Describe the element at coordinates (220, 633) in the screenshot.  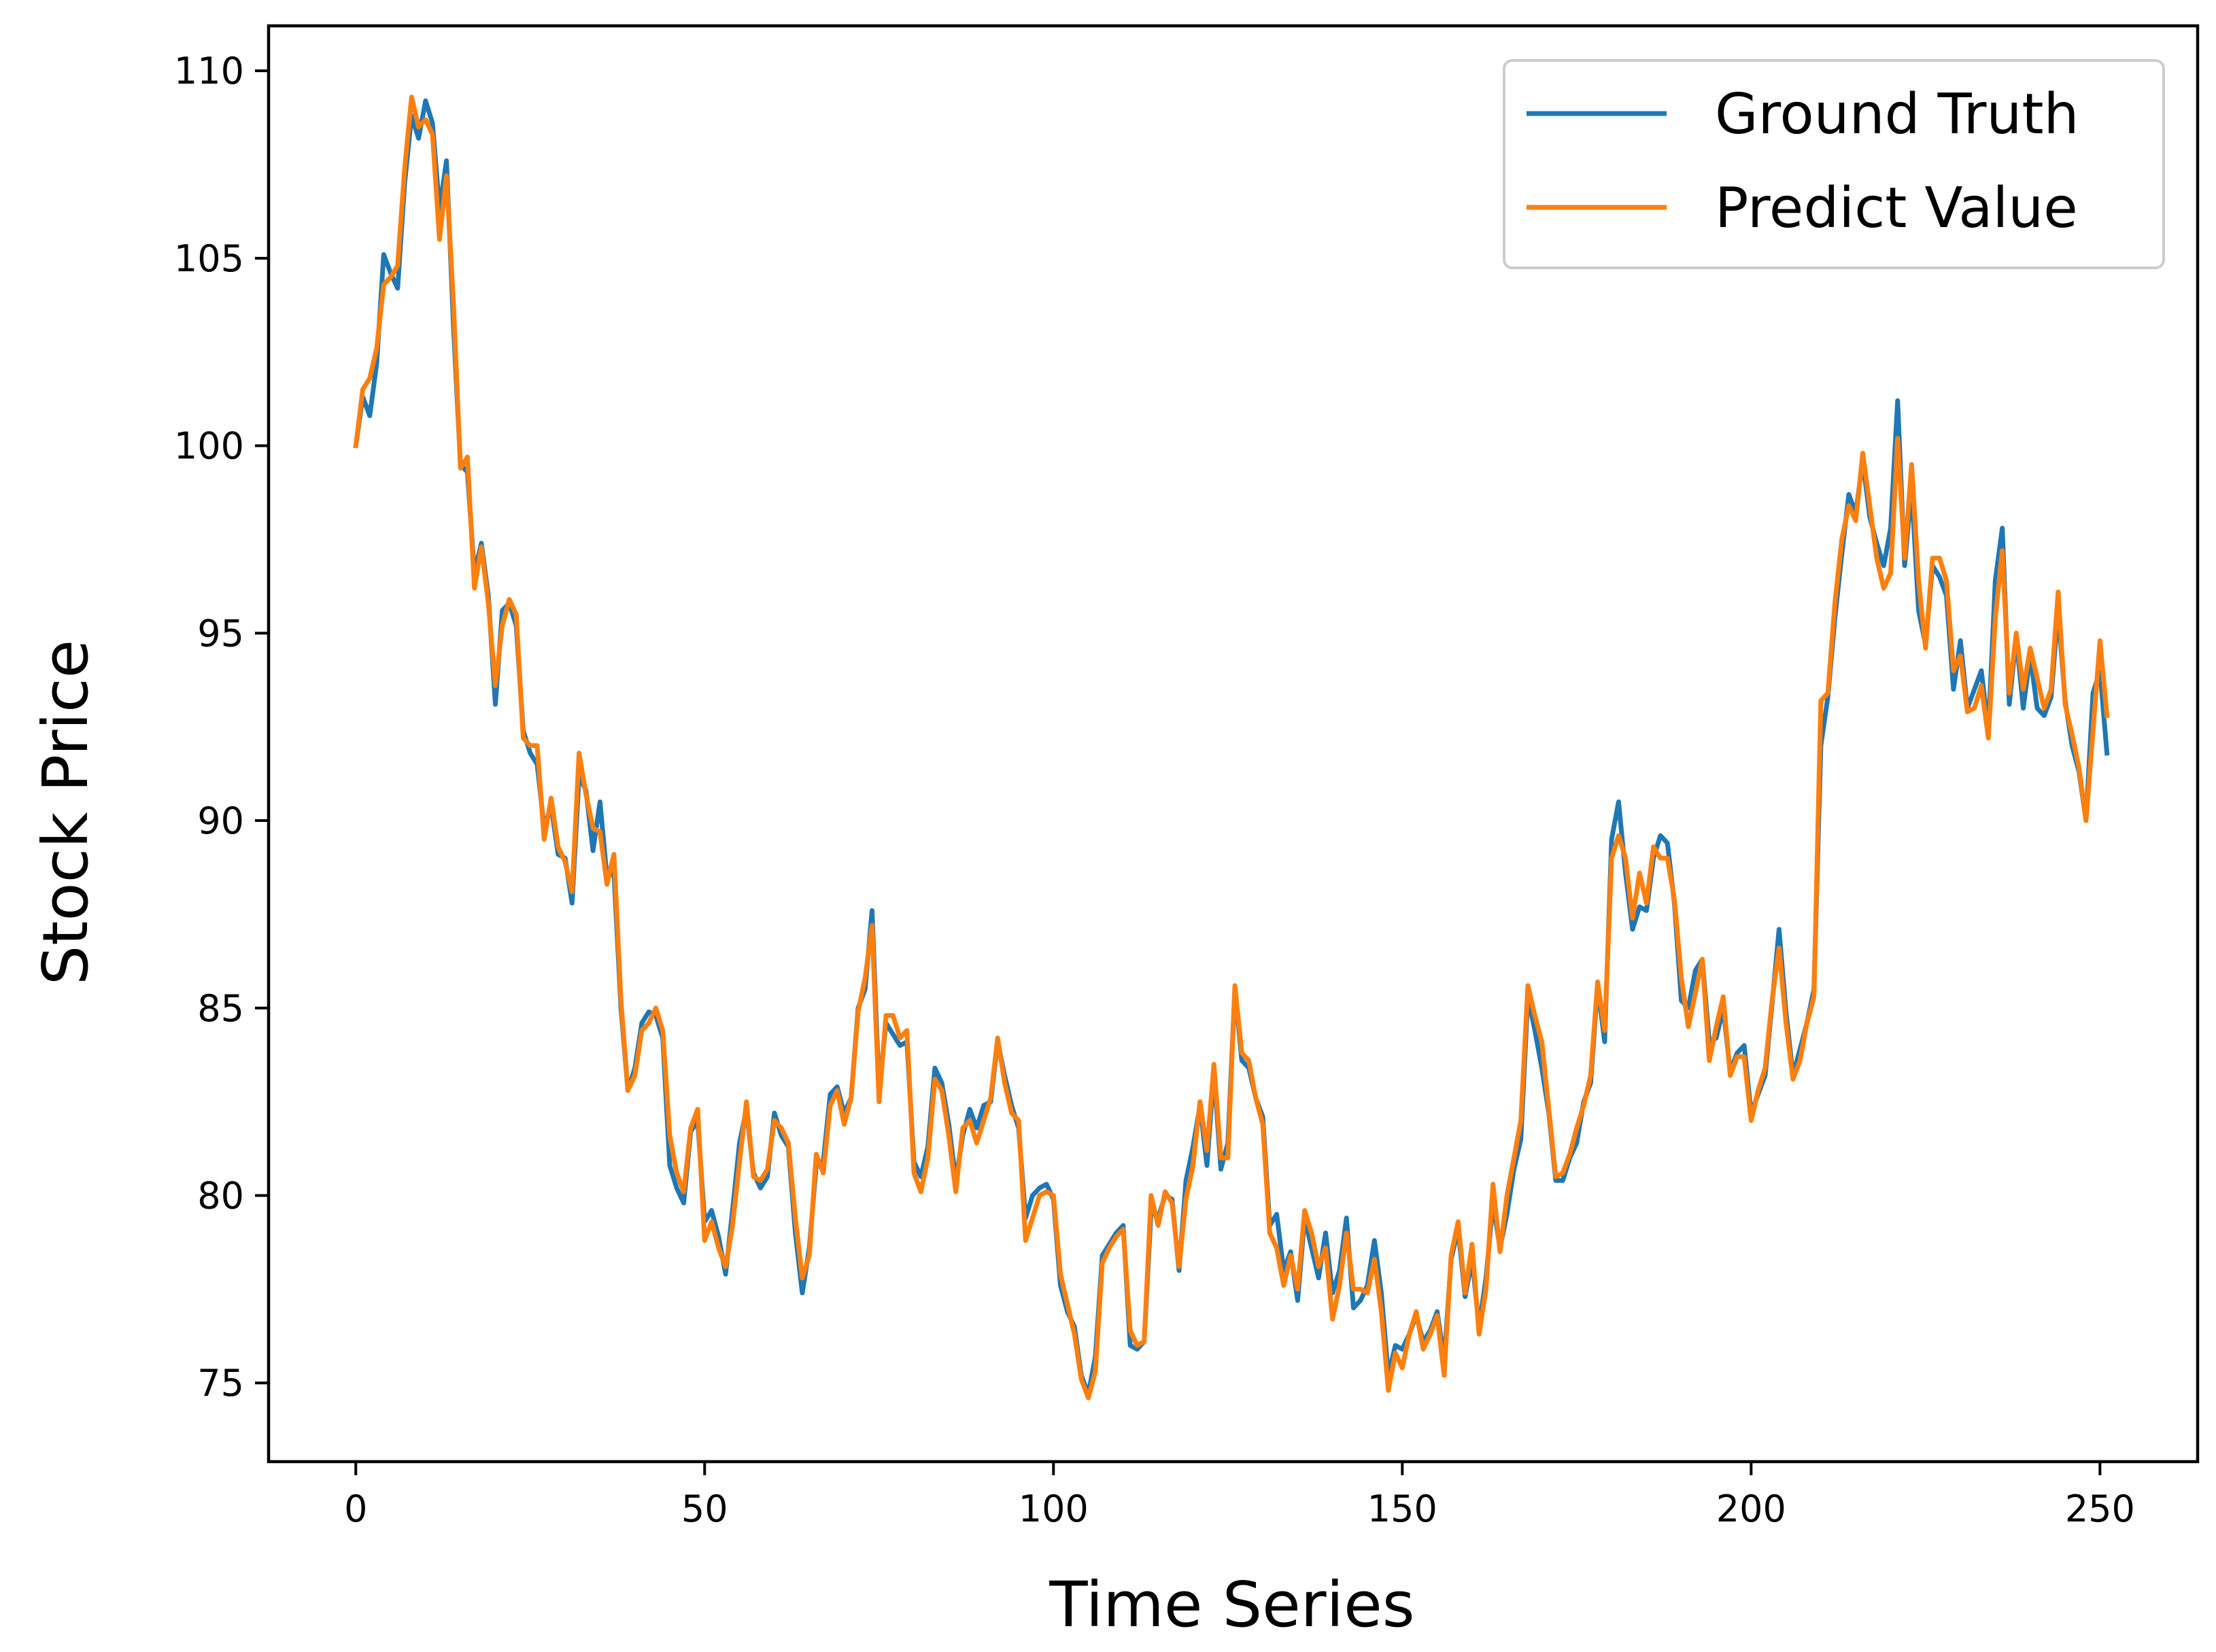
I see `y-tick-label: 95` at that location.